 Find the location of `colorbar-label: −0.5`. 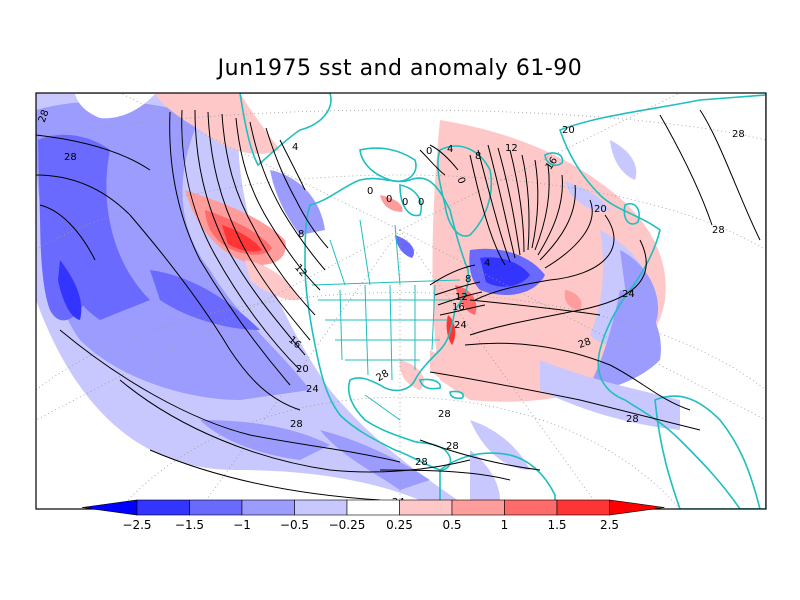

colorbar-label: −0.5 is located at coordinates (294, 525).